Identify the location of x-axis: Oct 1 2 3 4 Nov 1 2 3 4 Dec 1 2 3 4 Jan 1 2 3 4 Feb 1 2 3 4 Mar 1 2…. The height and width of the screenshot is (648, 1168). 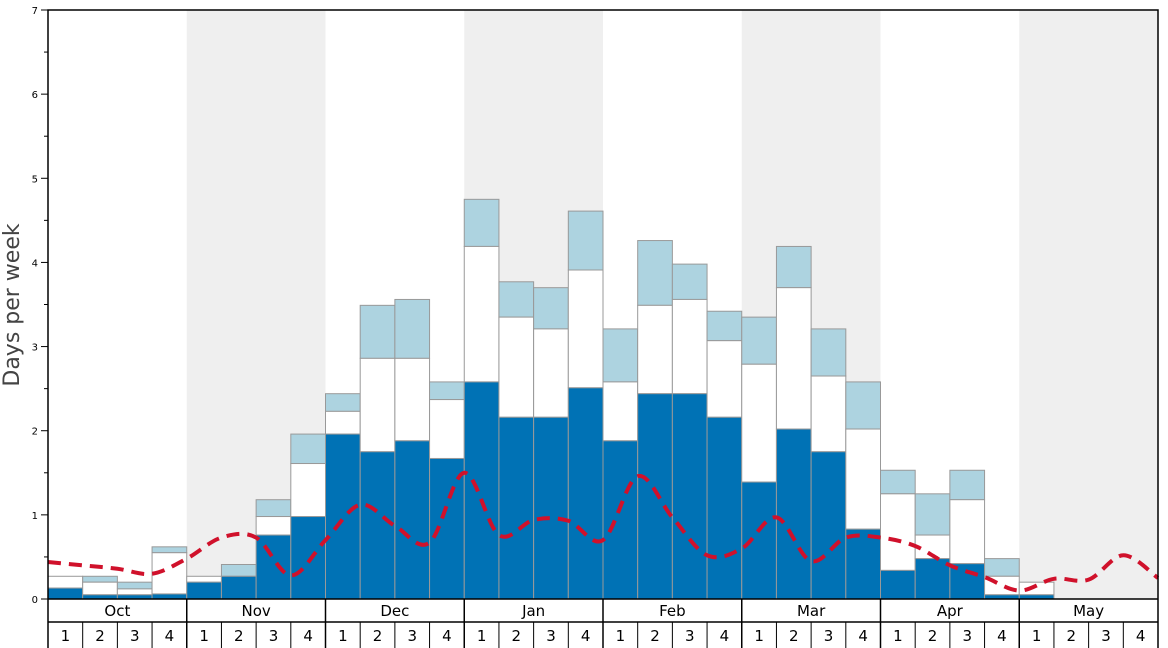
(603, 623).